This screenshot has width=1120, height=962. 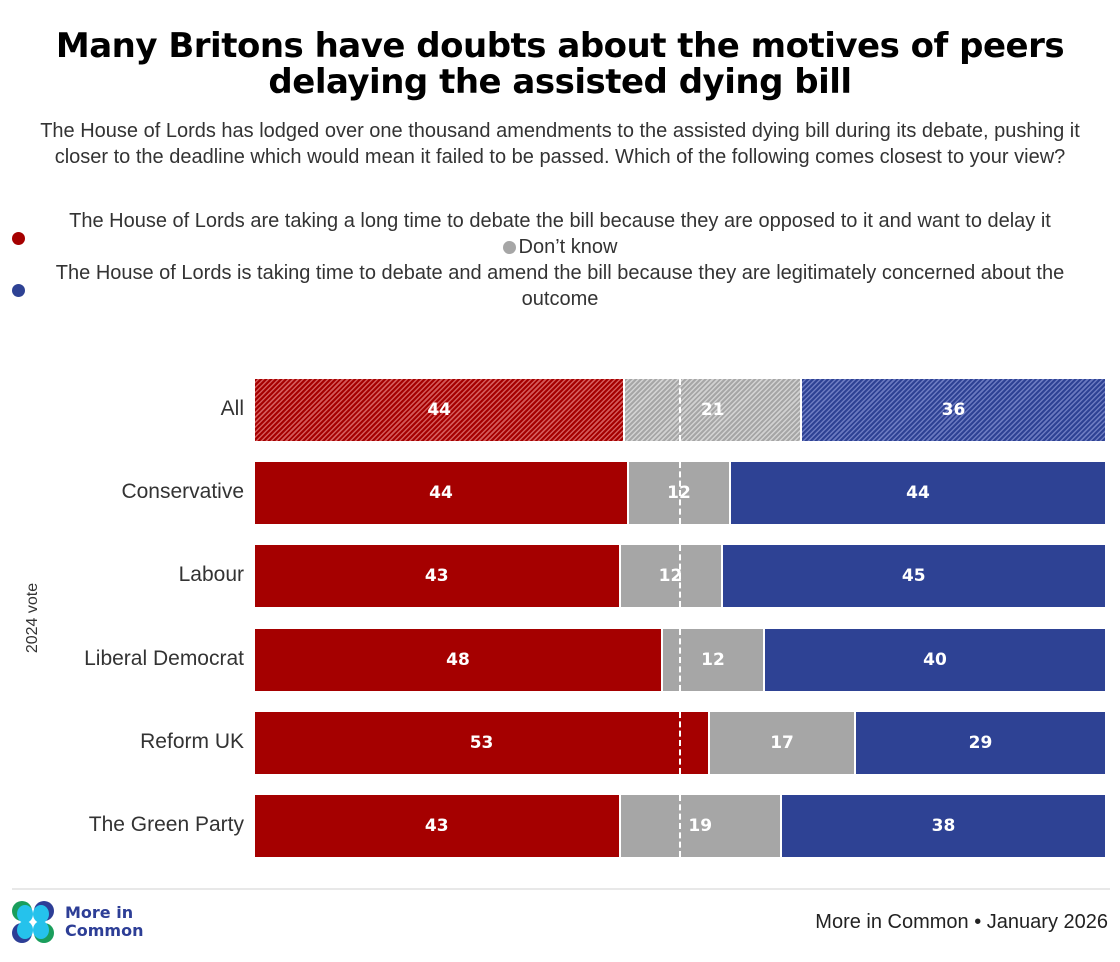 What do you see at coordinates (568, 247) in the screenshot?
I see `legend-label-dont-know: Don’t know` at bounding box center [568, 247].